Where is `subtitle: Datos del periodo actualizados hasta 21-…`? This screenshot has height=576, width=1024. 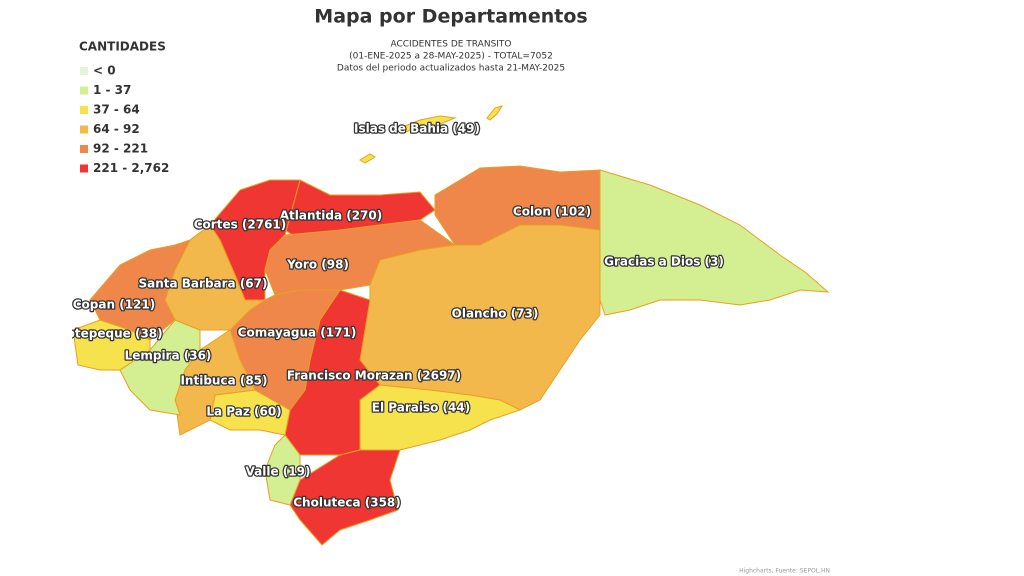
subtitle: Datos del periodo actualizados hasta 21-… is located at coordinates (451, 69).